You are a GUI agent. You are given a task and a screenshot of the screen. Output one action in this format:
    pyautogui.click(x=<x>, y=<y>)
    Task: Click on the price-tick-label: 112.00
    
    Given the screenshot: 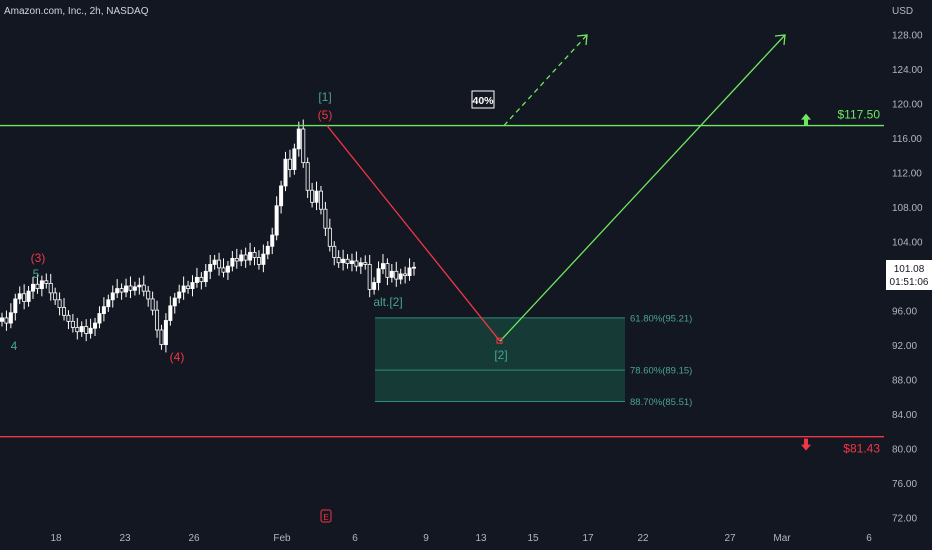 What is the action you would take?
    pyautogui.click(x=907, y=174)
    